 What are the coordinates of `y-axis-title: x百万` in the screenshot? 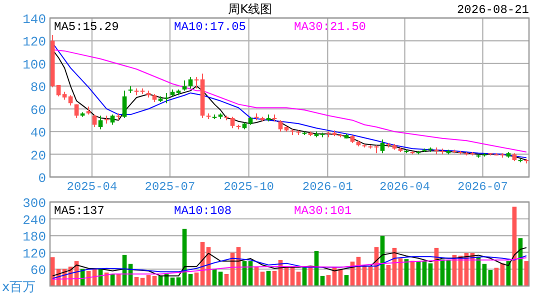 It's located at (19, 287).